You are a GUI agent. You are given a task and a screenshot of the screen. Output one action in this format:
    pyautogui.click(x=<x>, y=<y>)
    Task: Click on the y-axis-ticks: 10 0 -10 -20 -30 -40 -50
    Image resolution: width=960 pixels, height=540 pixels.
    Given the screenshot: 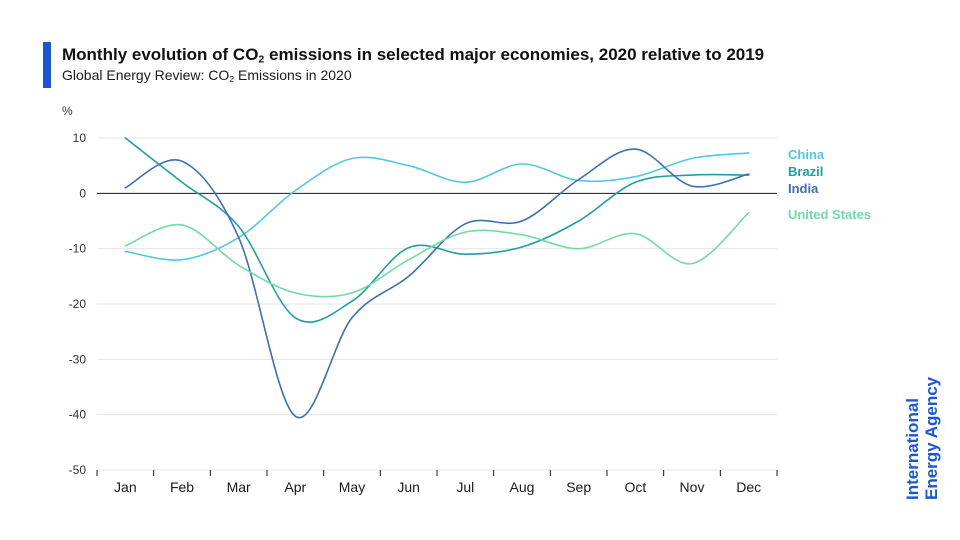 What is the action you would take?
    pyautogui.click(x=78, y=304)
    